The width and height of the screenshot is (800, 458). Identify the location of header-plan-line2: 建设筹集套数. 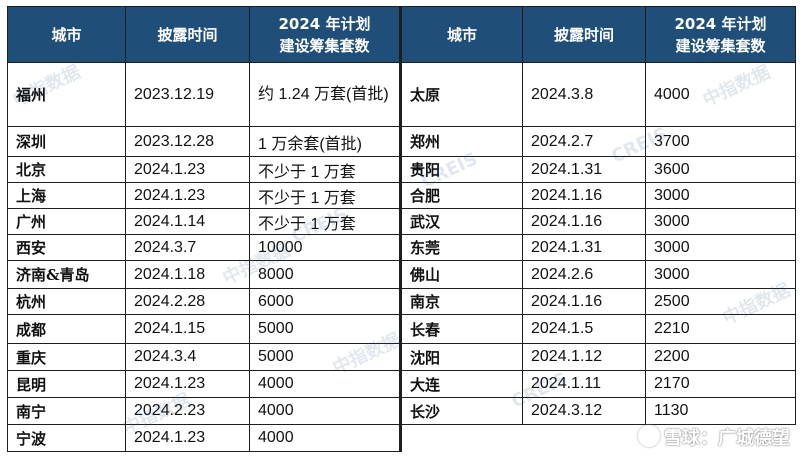
(324, 45).